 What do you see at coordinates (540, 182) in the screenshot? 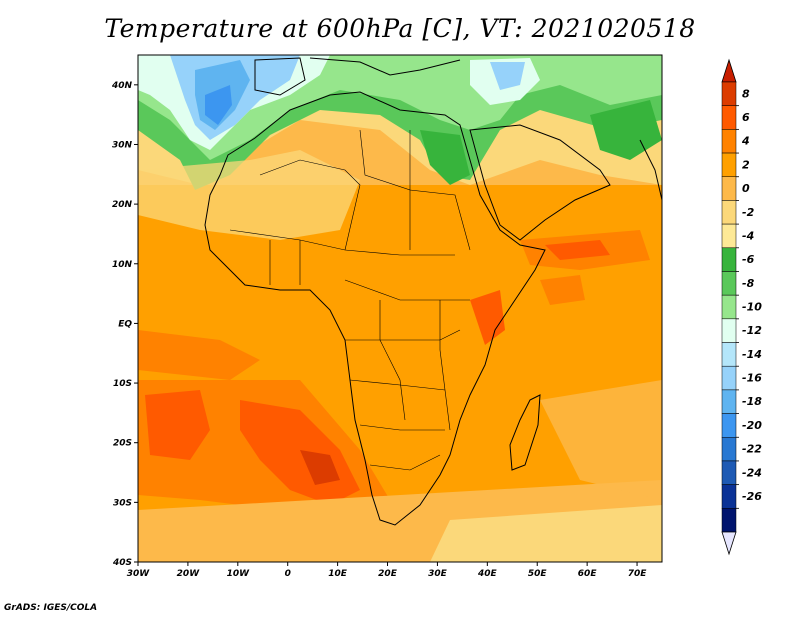
I see `arabia-coastline` at bounding box center [540, 182].